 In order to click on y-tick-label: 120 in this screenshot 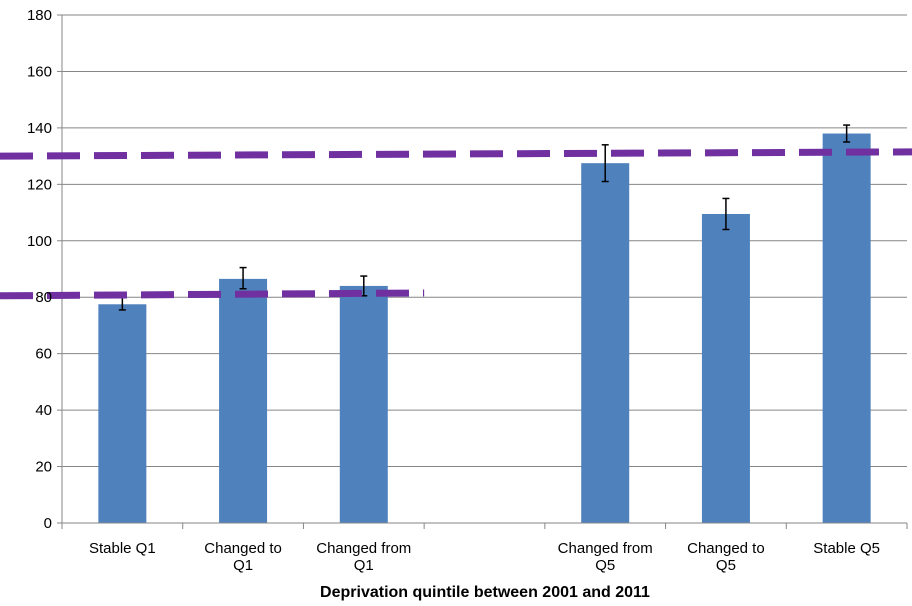, I will do `click(39, 184)`.